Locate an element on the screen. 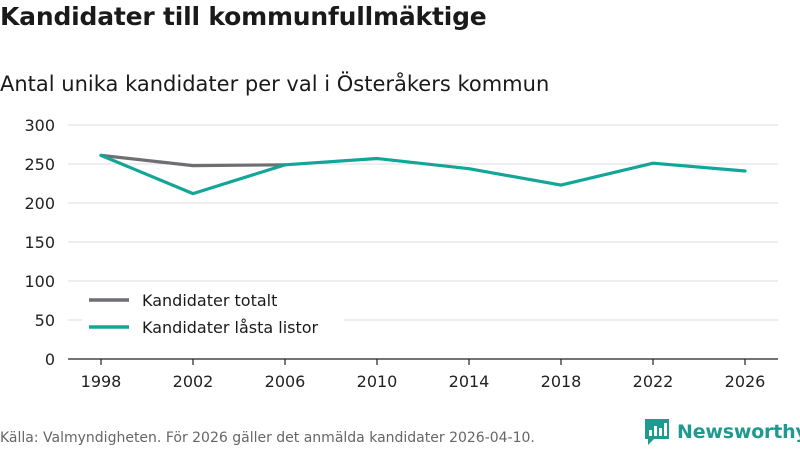  y-tick-label-100: 100 is located at coordinates (39, 281).